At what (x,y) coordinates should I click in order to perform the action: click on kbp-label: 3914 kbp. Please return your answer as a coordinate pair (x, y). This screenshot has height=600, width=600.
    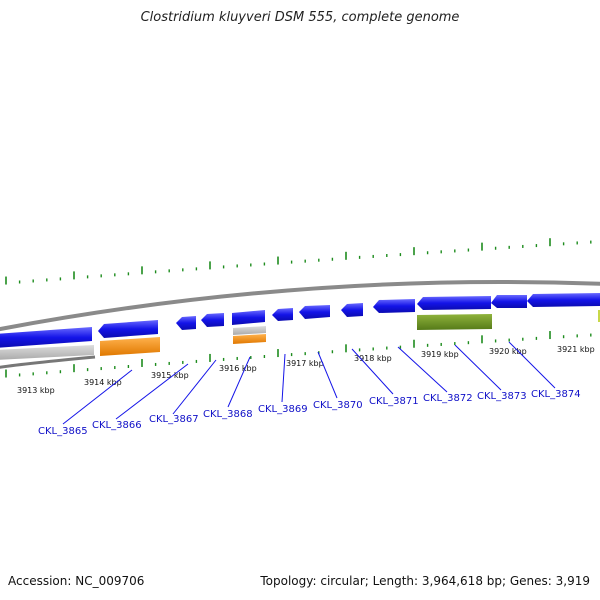
    Looking at the image, I should click on (103, 382).